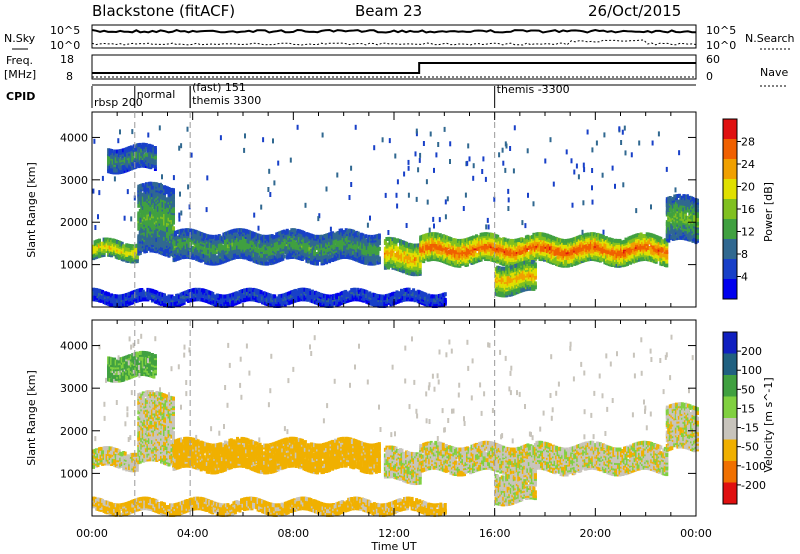  I want to click on beam-label: Beam 23, so click(388, 11).